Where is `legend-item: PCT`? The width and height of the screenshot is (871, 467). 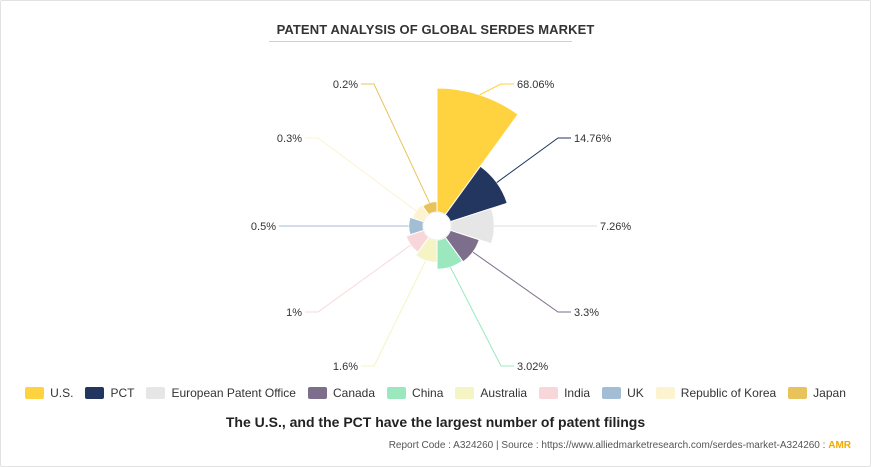 legend-item: PCT is located at coordinates (109, 393).